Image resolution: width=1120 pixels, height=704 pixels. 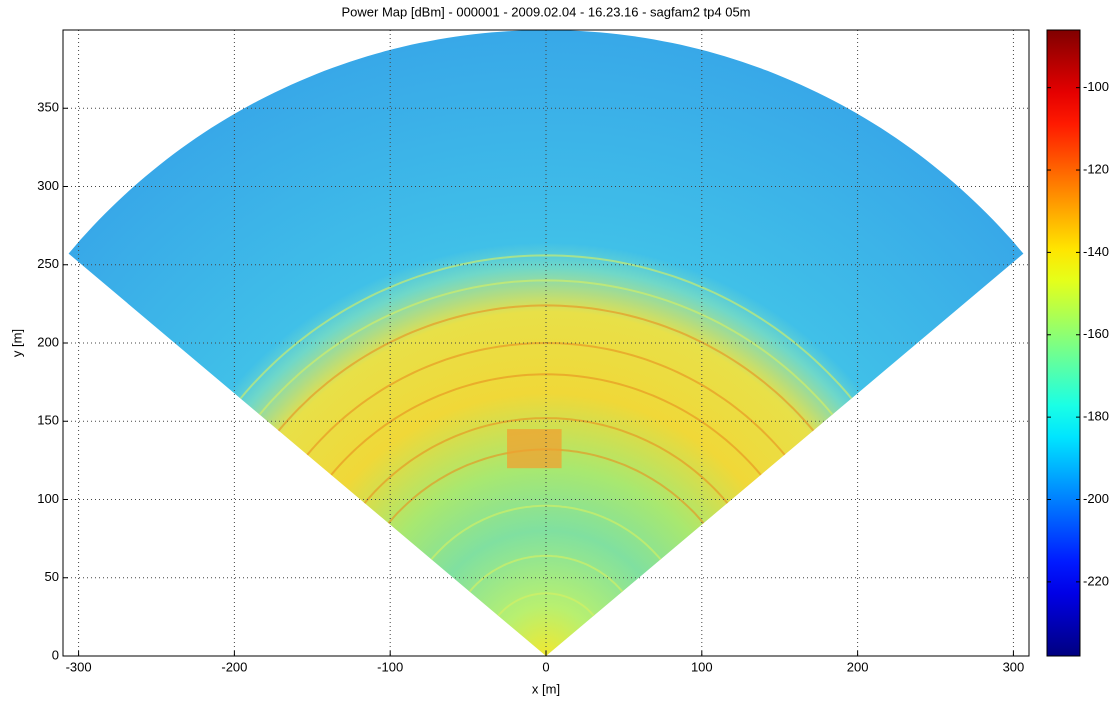 What do you see at coordinates (52, 576) in the screenshot?
I see `y-tick-label: 50` at bounding box center [52, 576].